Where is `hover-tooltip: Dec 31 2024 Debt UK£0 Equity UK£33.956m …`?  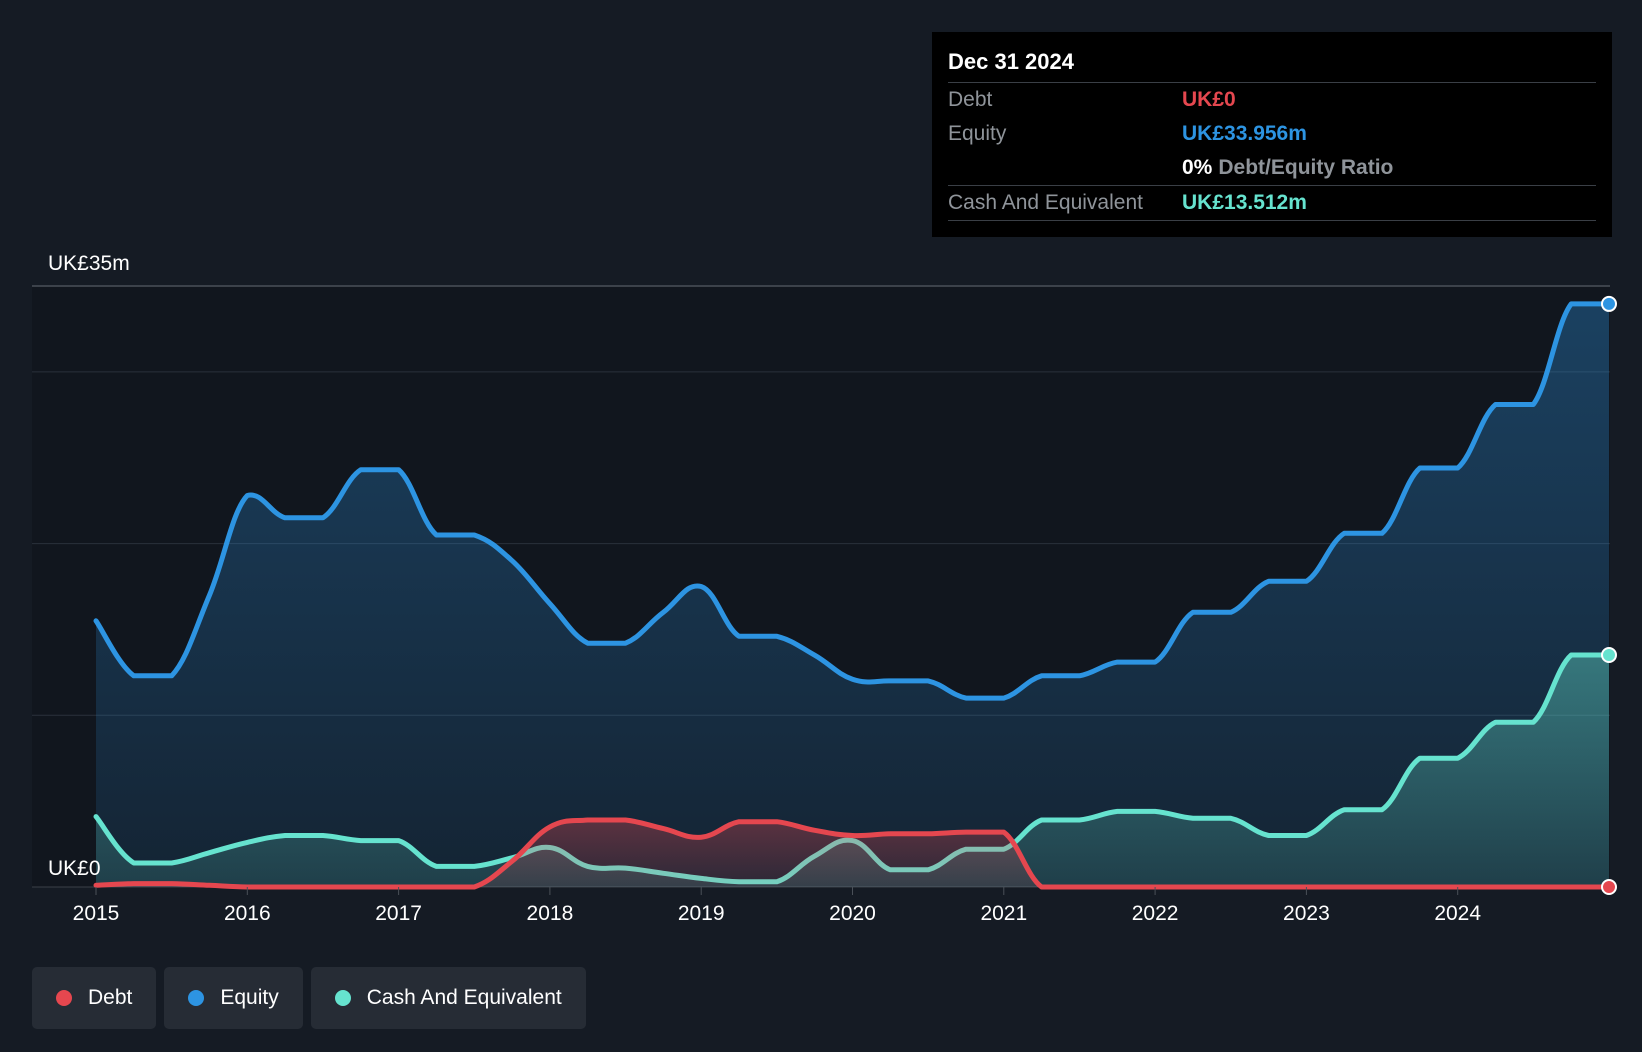 hover-tooltip: Dec 31 2024 Debt UK£0 Equity UK£33.956m … is located at coordinates (1272, 134).